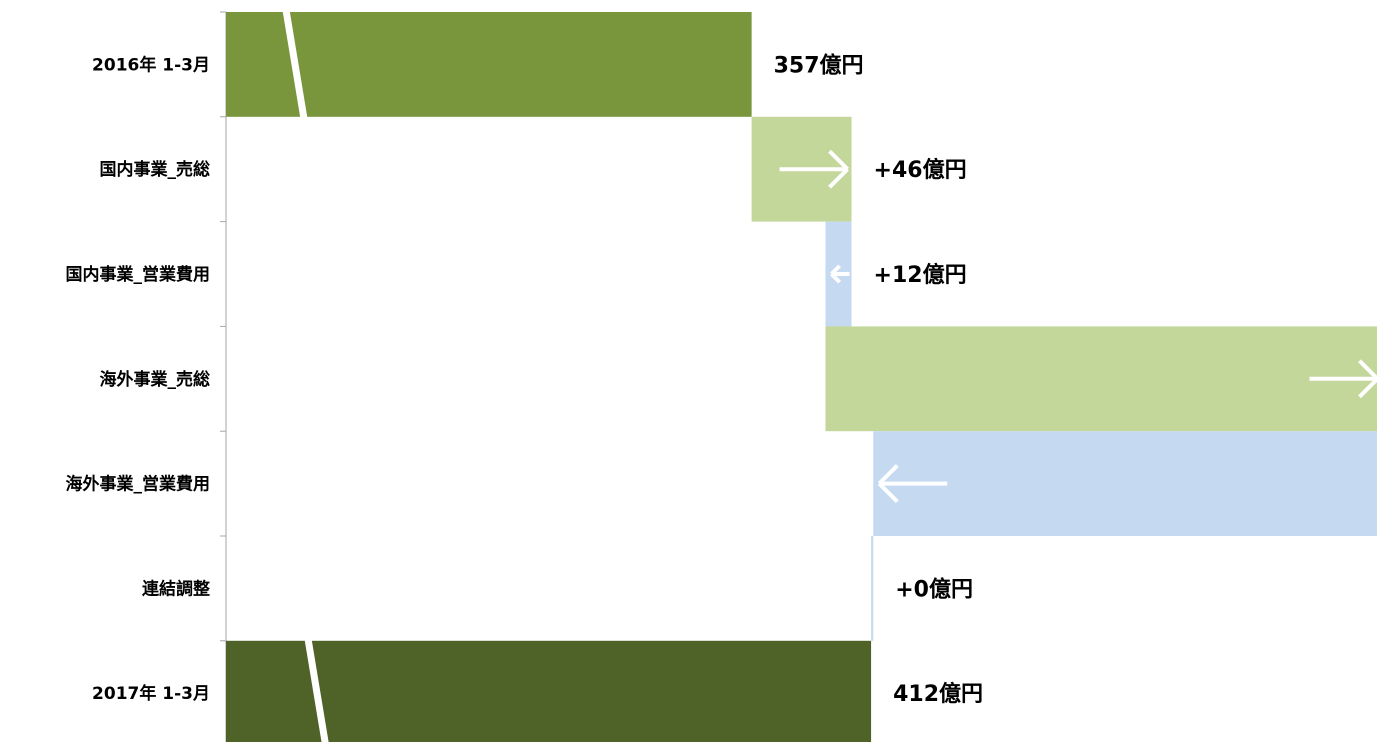 The image size is (1377, 742). Describe the element at coordinates (938, 694) in the screenshot. I see `data-label: 412億円` at that location.